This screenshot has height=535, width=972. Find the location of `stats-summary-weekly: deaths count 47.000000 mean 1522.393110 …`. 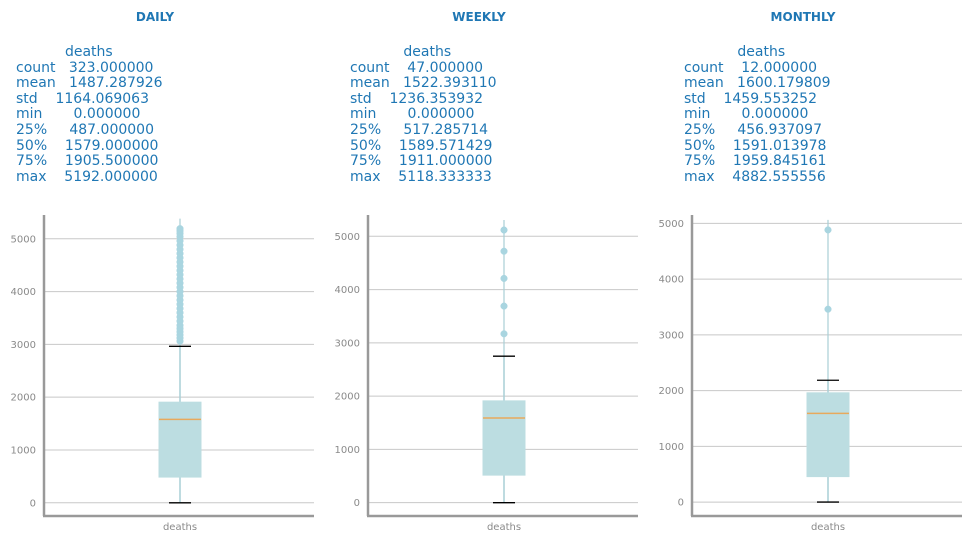

stats-summary-weekly: deaths count 47.000000 mean 1522.393110 … is located at coordinates (423, 114).